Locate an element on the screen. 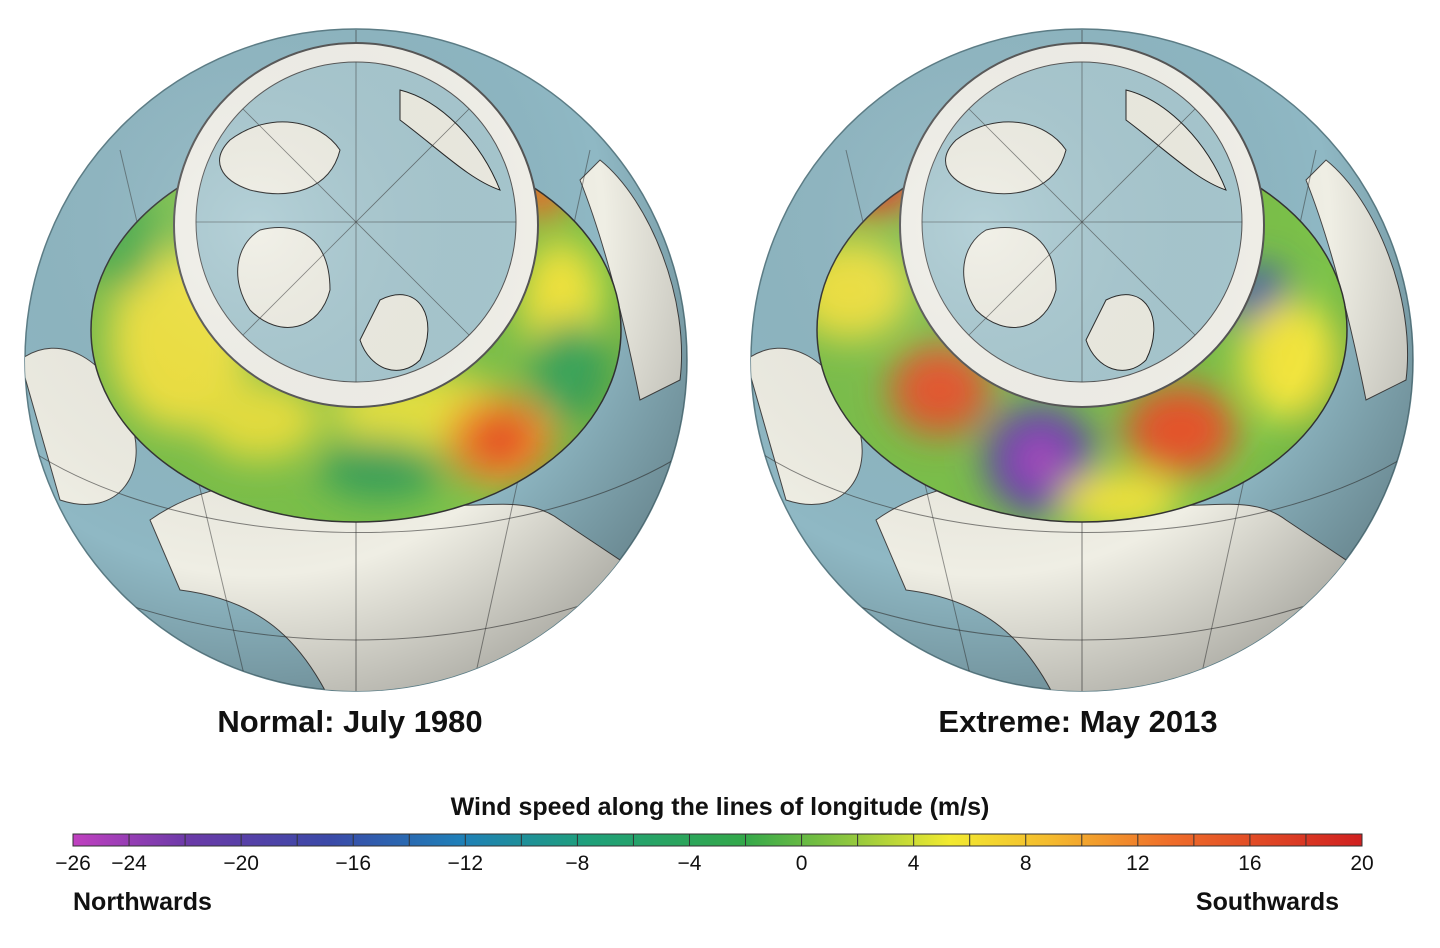 The width and height of the screenshot is (1440, 948). colorbar-ticks is located at coordinates (717, 840).